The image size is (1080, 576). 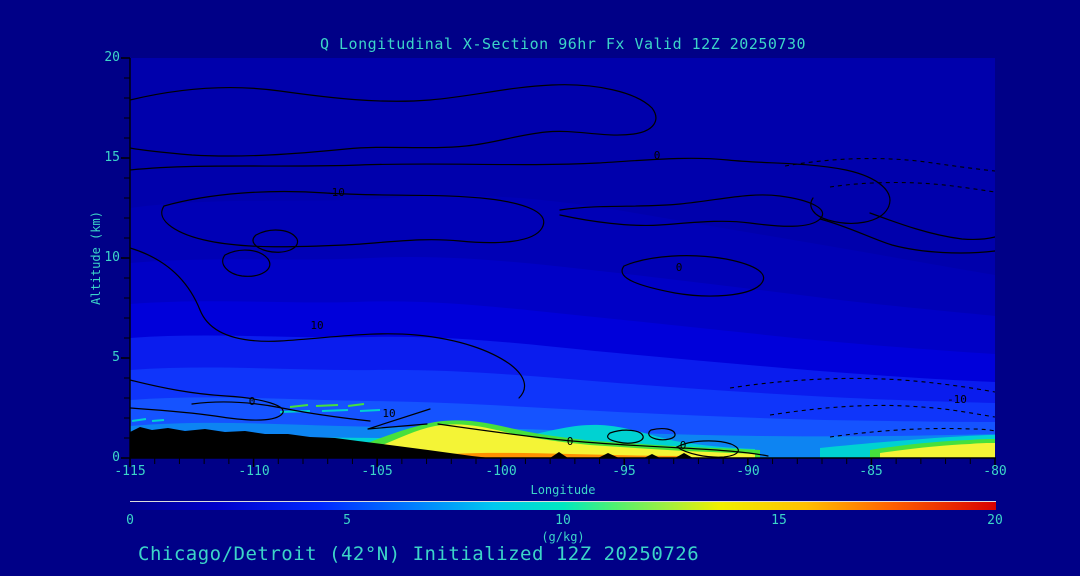 I want to click on colorbar-tick-5: 5, so click(x=347, y=520).